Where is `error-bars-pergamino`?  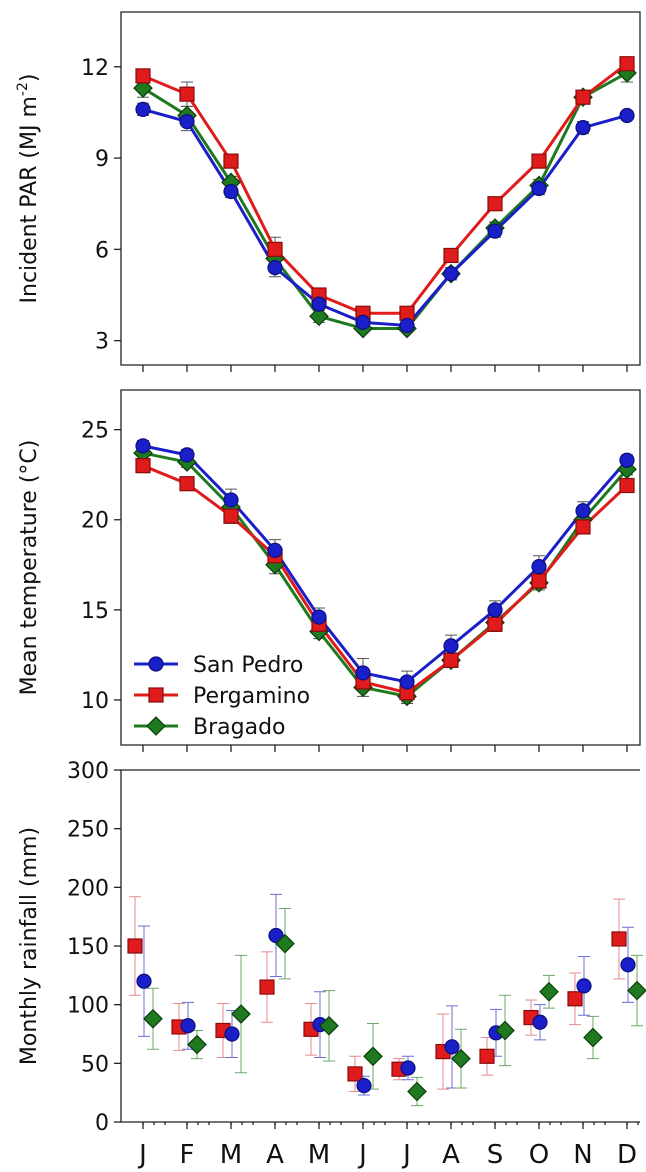
error-bars-pergamino is located at coordinates (377, 994).